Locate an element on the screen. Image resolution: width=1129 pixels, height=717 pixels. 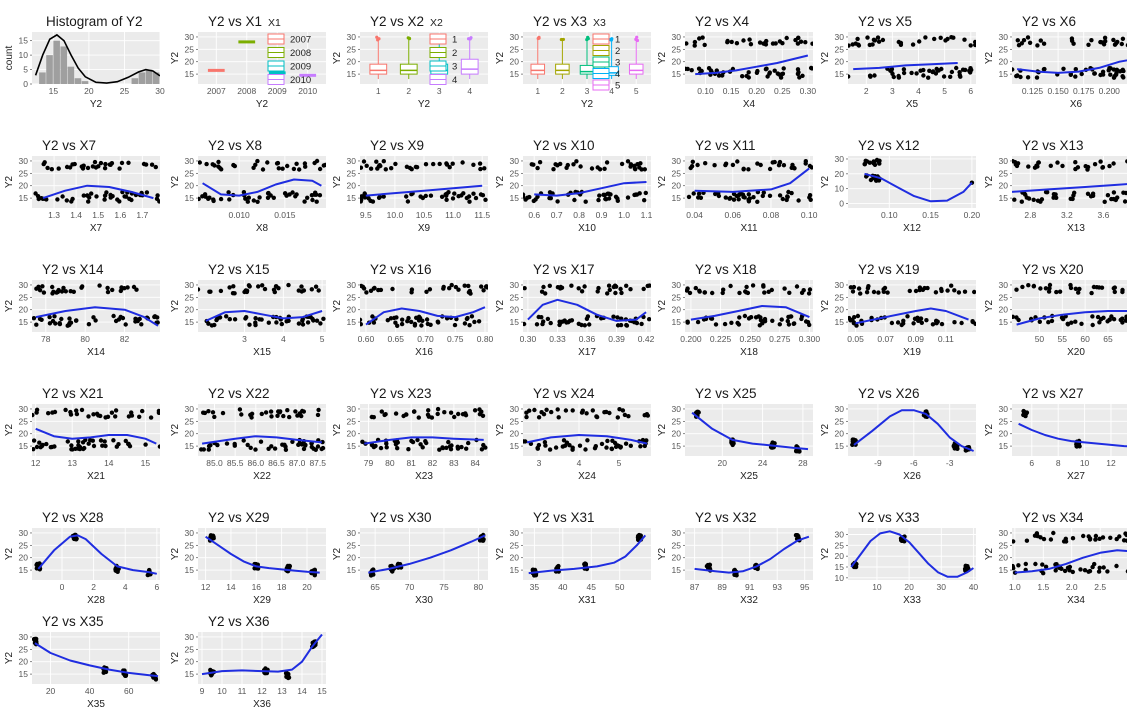
panel-title: Y2 vs X8 is located at coordinates (235, 145).